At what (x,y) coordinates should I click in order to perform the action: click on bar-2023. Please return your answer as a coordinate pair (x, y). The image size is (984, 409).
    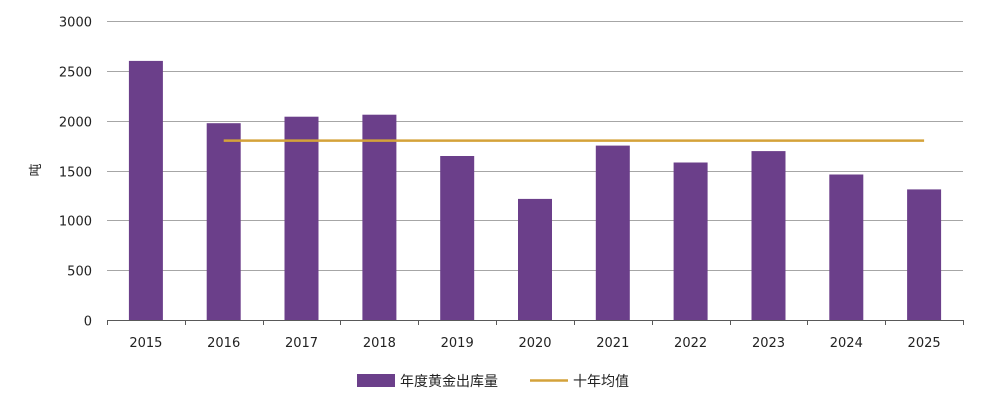
    Looking at the image, I should click on (768, 235).